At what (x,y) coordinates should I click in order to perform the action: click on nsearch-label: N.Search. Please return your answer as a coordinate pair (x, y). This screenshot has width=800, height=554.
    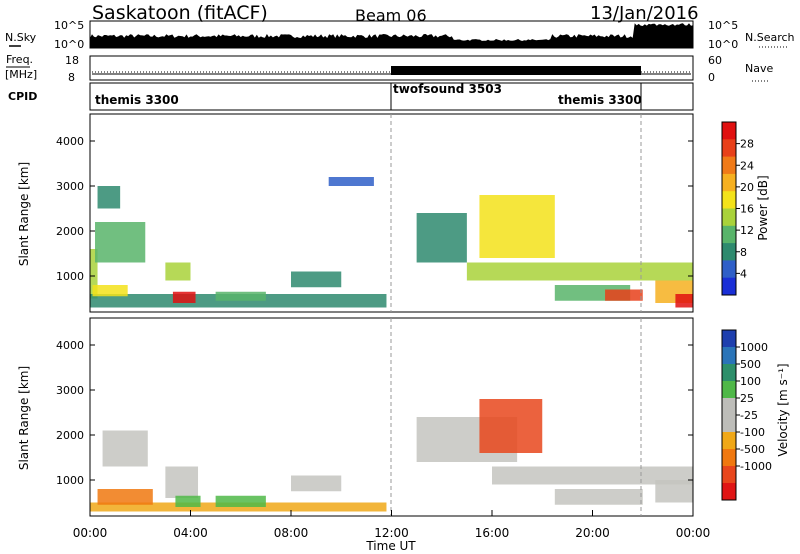
    Looking at the image, I should click on (770, 37).